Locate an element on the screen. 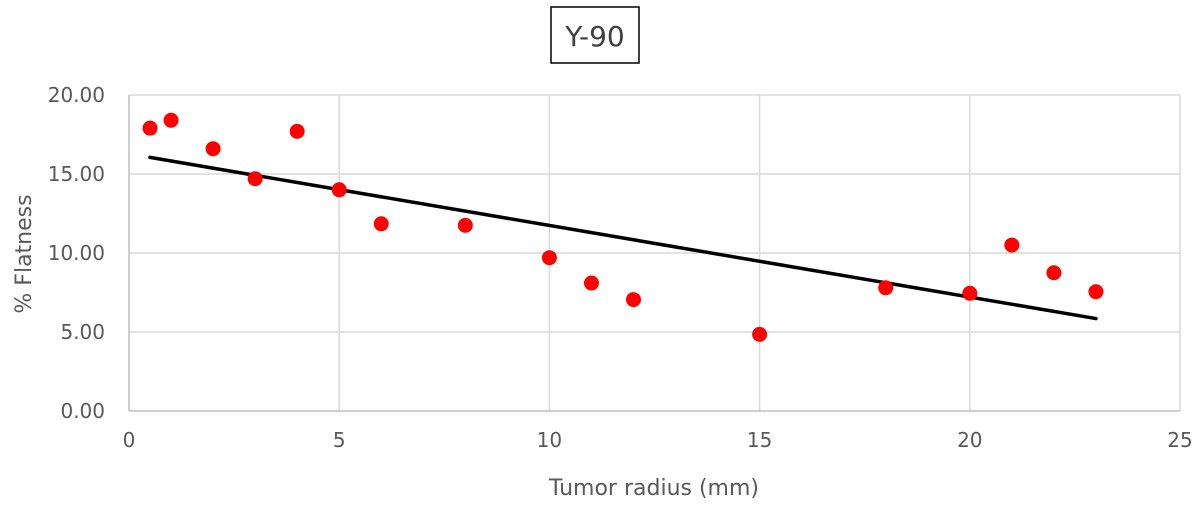  x-tick-label: 25 is located at coordinates (1179, 440).